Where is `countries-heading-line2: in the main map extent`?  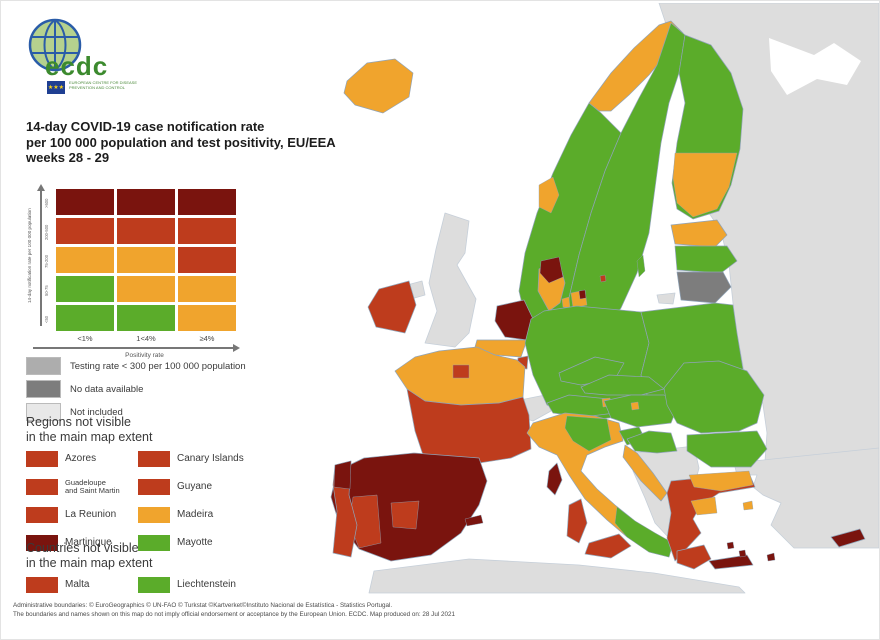 countries-heading-line2: in the main map extent is located at coordinates (89, 562).